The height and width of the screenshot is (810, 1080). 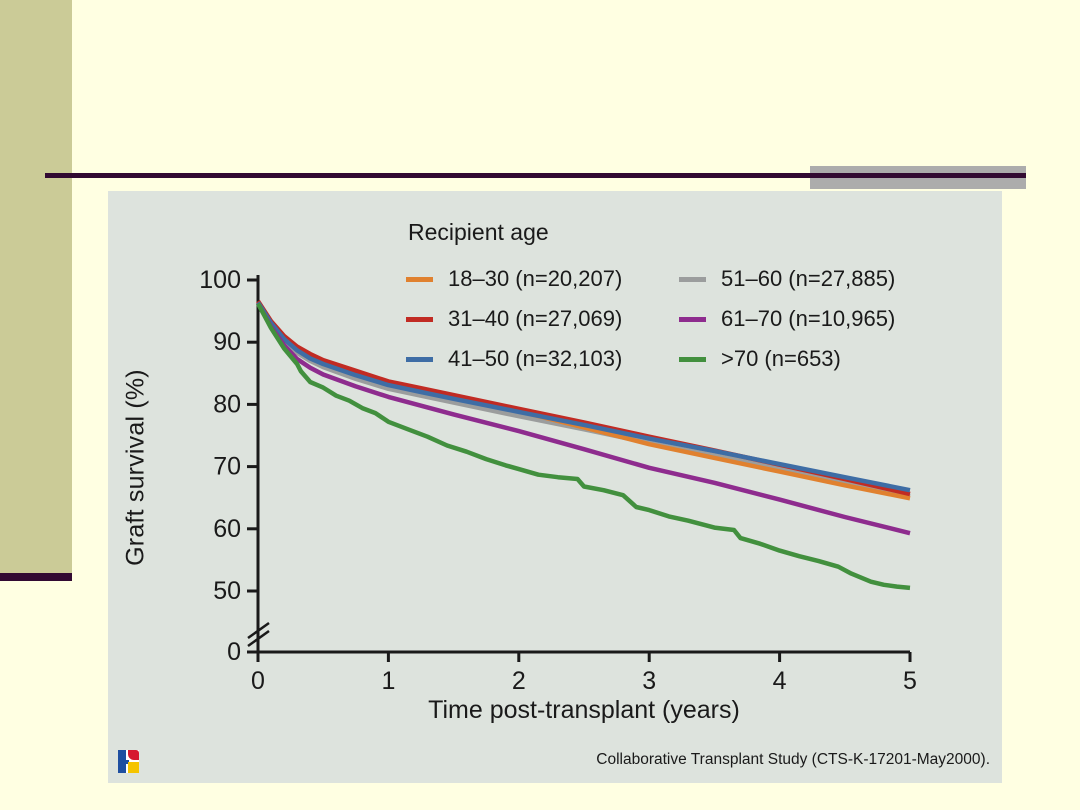 What do you see at coordinates (234, 652) in the screenshot?
I see `y-tick-label: 0` at bounding box center [234, 652].